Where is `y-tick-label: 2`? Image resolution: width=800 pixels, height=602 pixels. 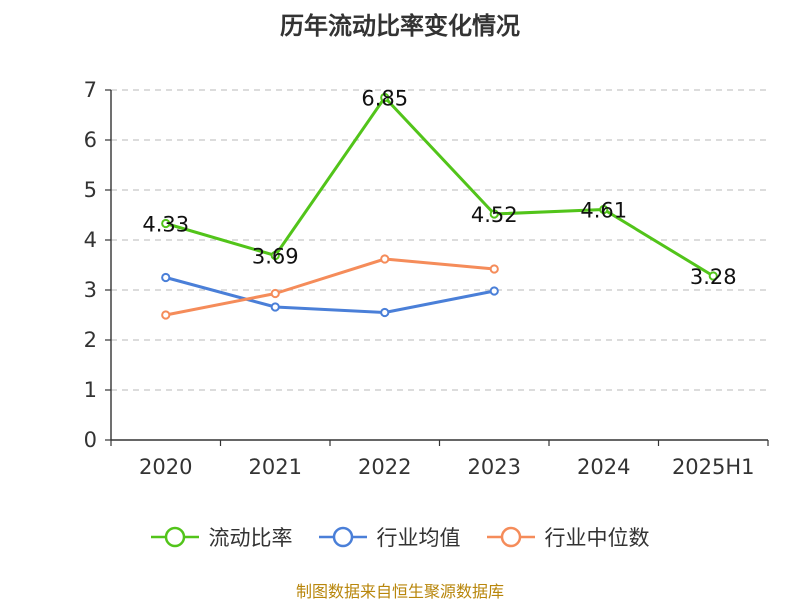
y-tick-label: 2 is located at coordinates (90, 340).